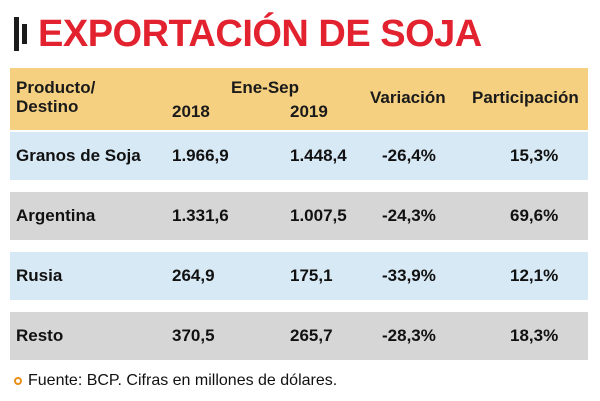 Image resolution: width=600 pixels, height=401 pixels. I want to click on header-product: Producto/ Destino, so click(55, 97).